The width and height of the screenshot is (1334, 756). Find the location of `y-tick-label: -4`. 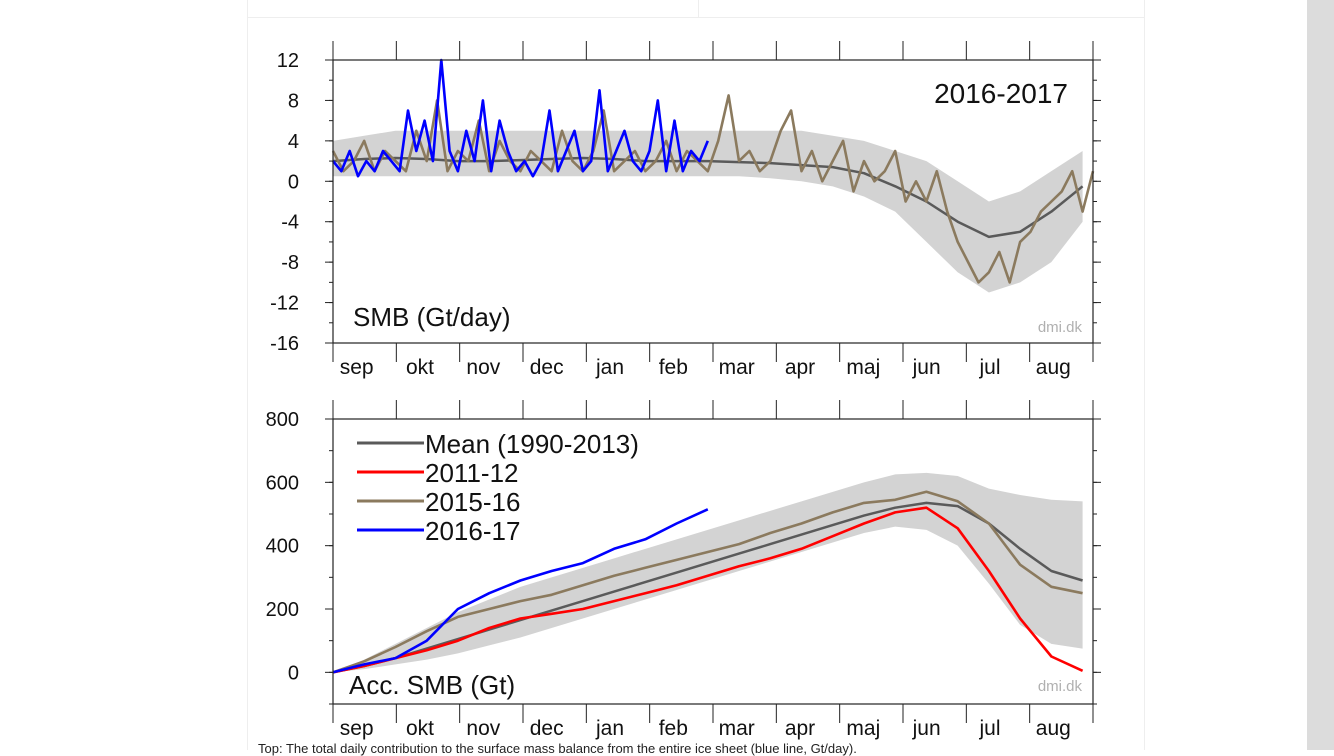

y-tick-label: -4 is located at coordinates (290, 223).